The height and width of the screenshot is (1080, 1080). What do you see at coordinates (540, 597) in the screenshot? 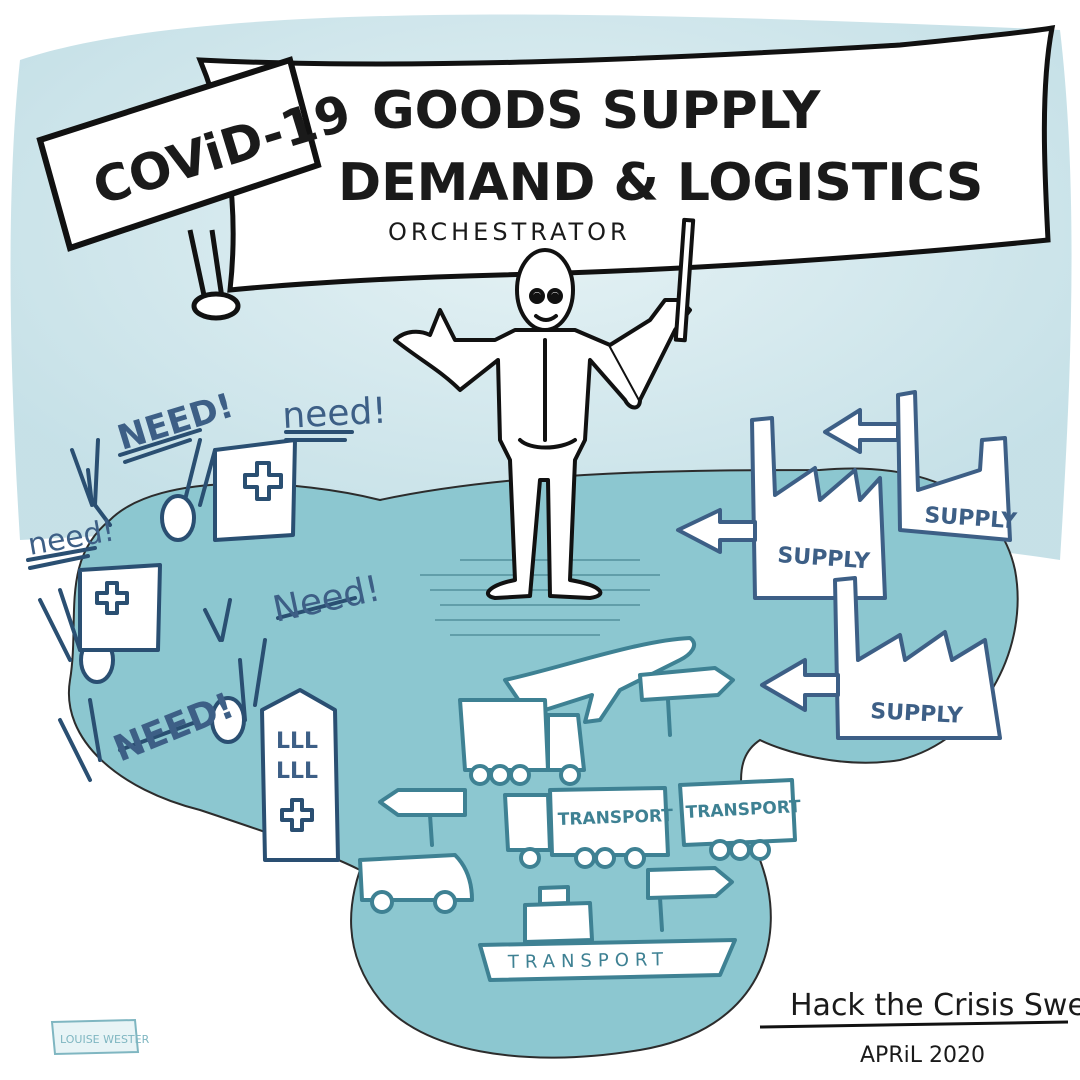
I see `floor-shading` at bounding box center [540, 597].